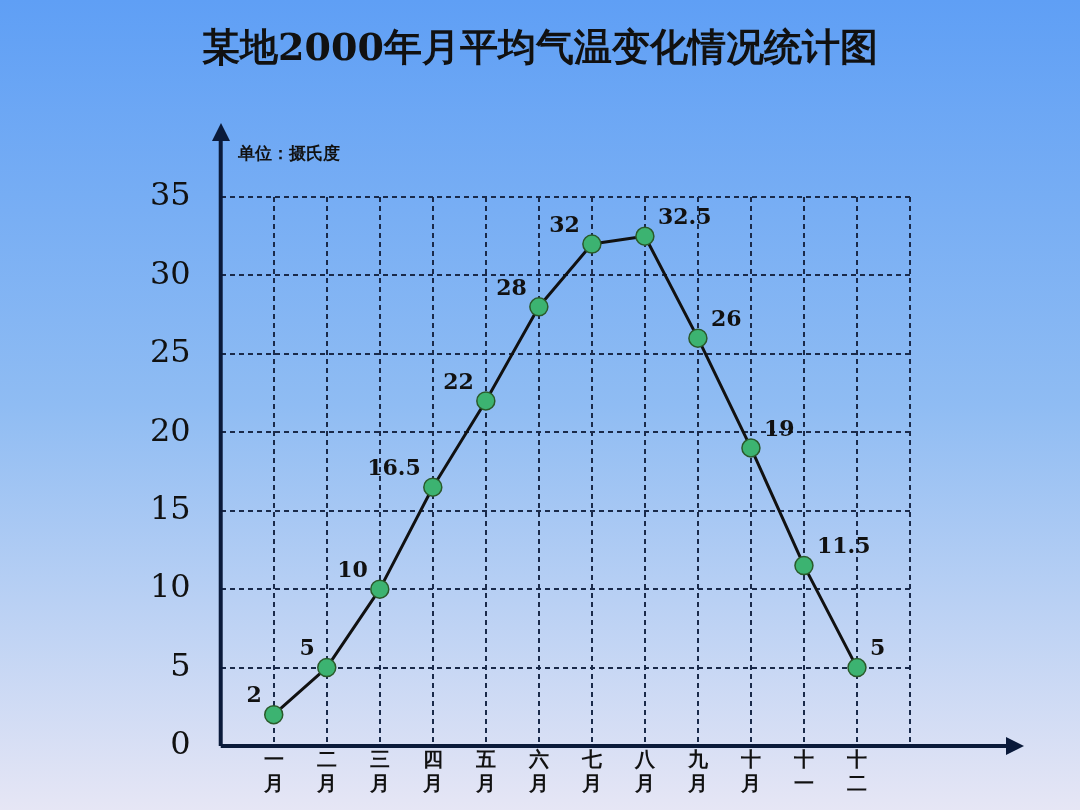 The image size is (1080, 810). I want to click on x-tick-label: 五月, so click(485, 771).